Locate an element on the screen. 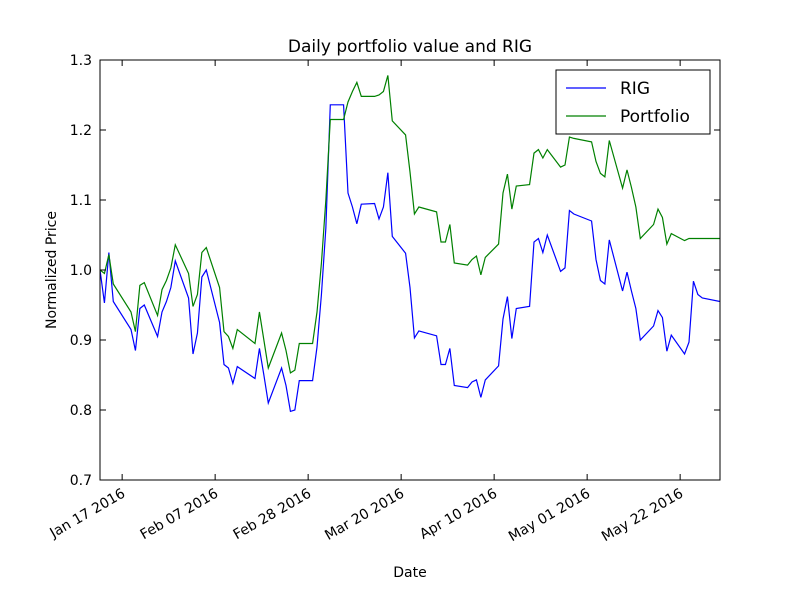  y-tick-label: 1.0 is located at coordinates (81, 271).